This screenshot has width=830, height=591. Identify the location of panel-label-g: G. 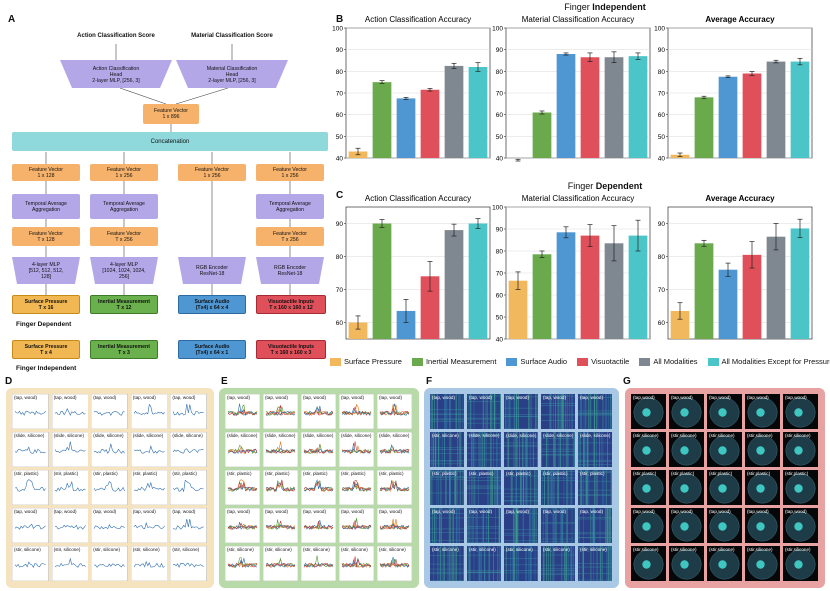
(627, 381).